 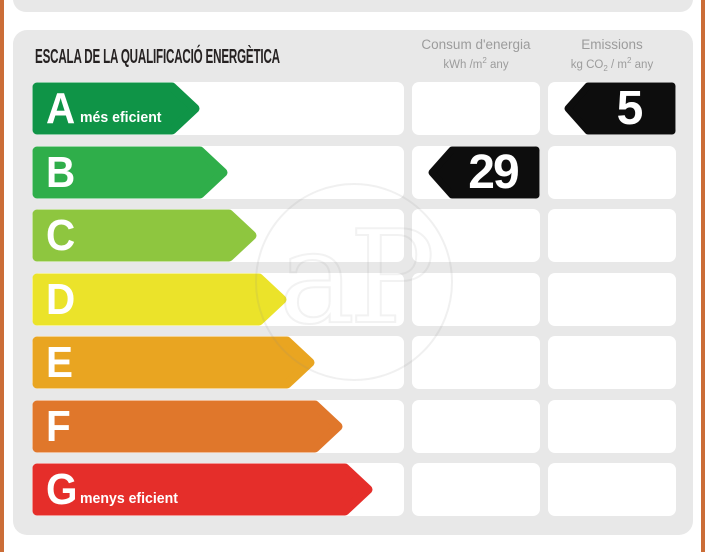 What do you see at coordinates (612, 426) in the screenshot?
I see `emissions-cell-F` at bounding box center [612, 426].